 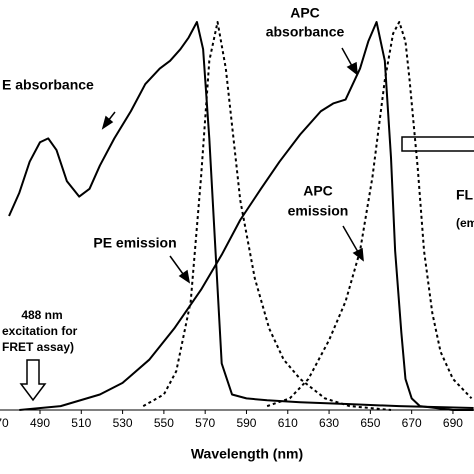 What do you see at coordinates (288, 423) in the screenshot?
I see `x-tick-label: 610` at bounding box center [288, 423].